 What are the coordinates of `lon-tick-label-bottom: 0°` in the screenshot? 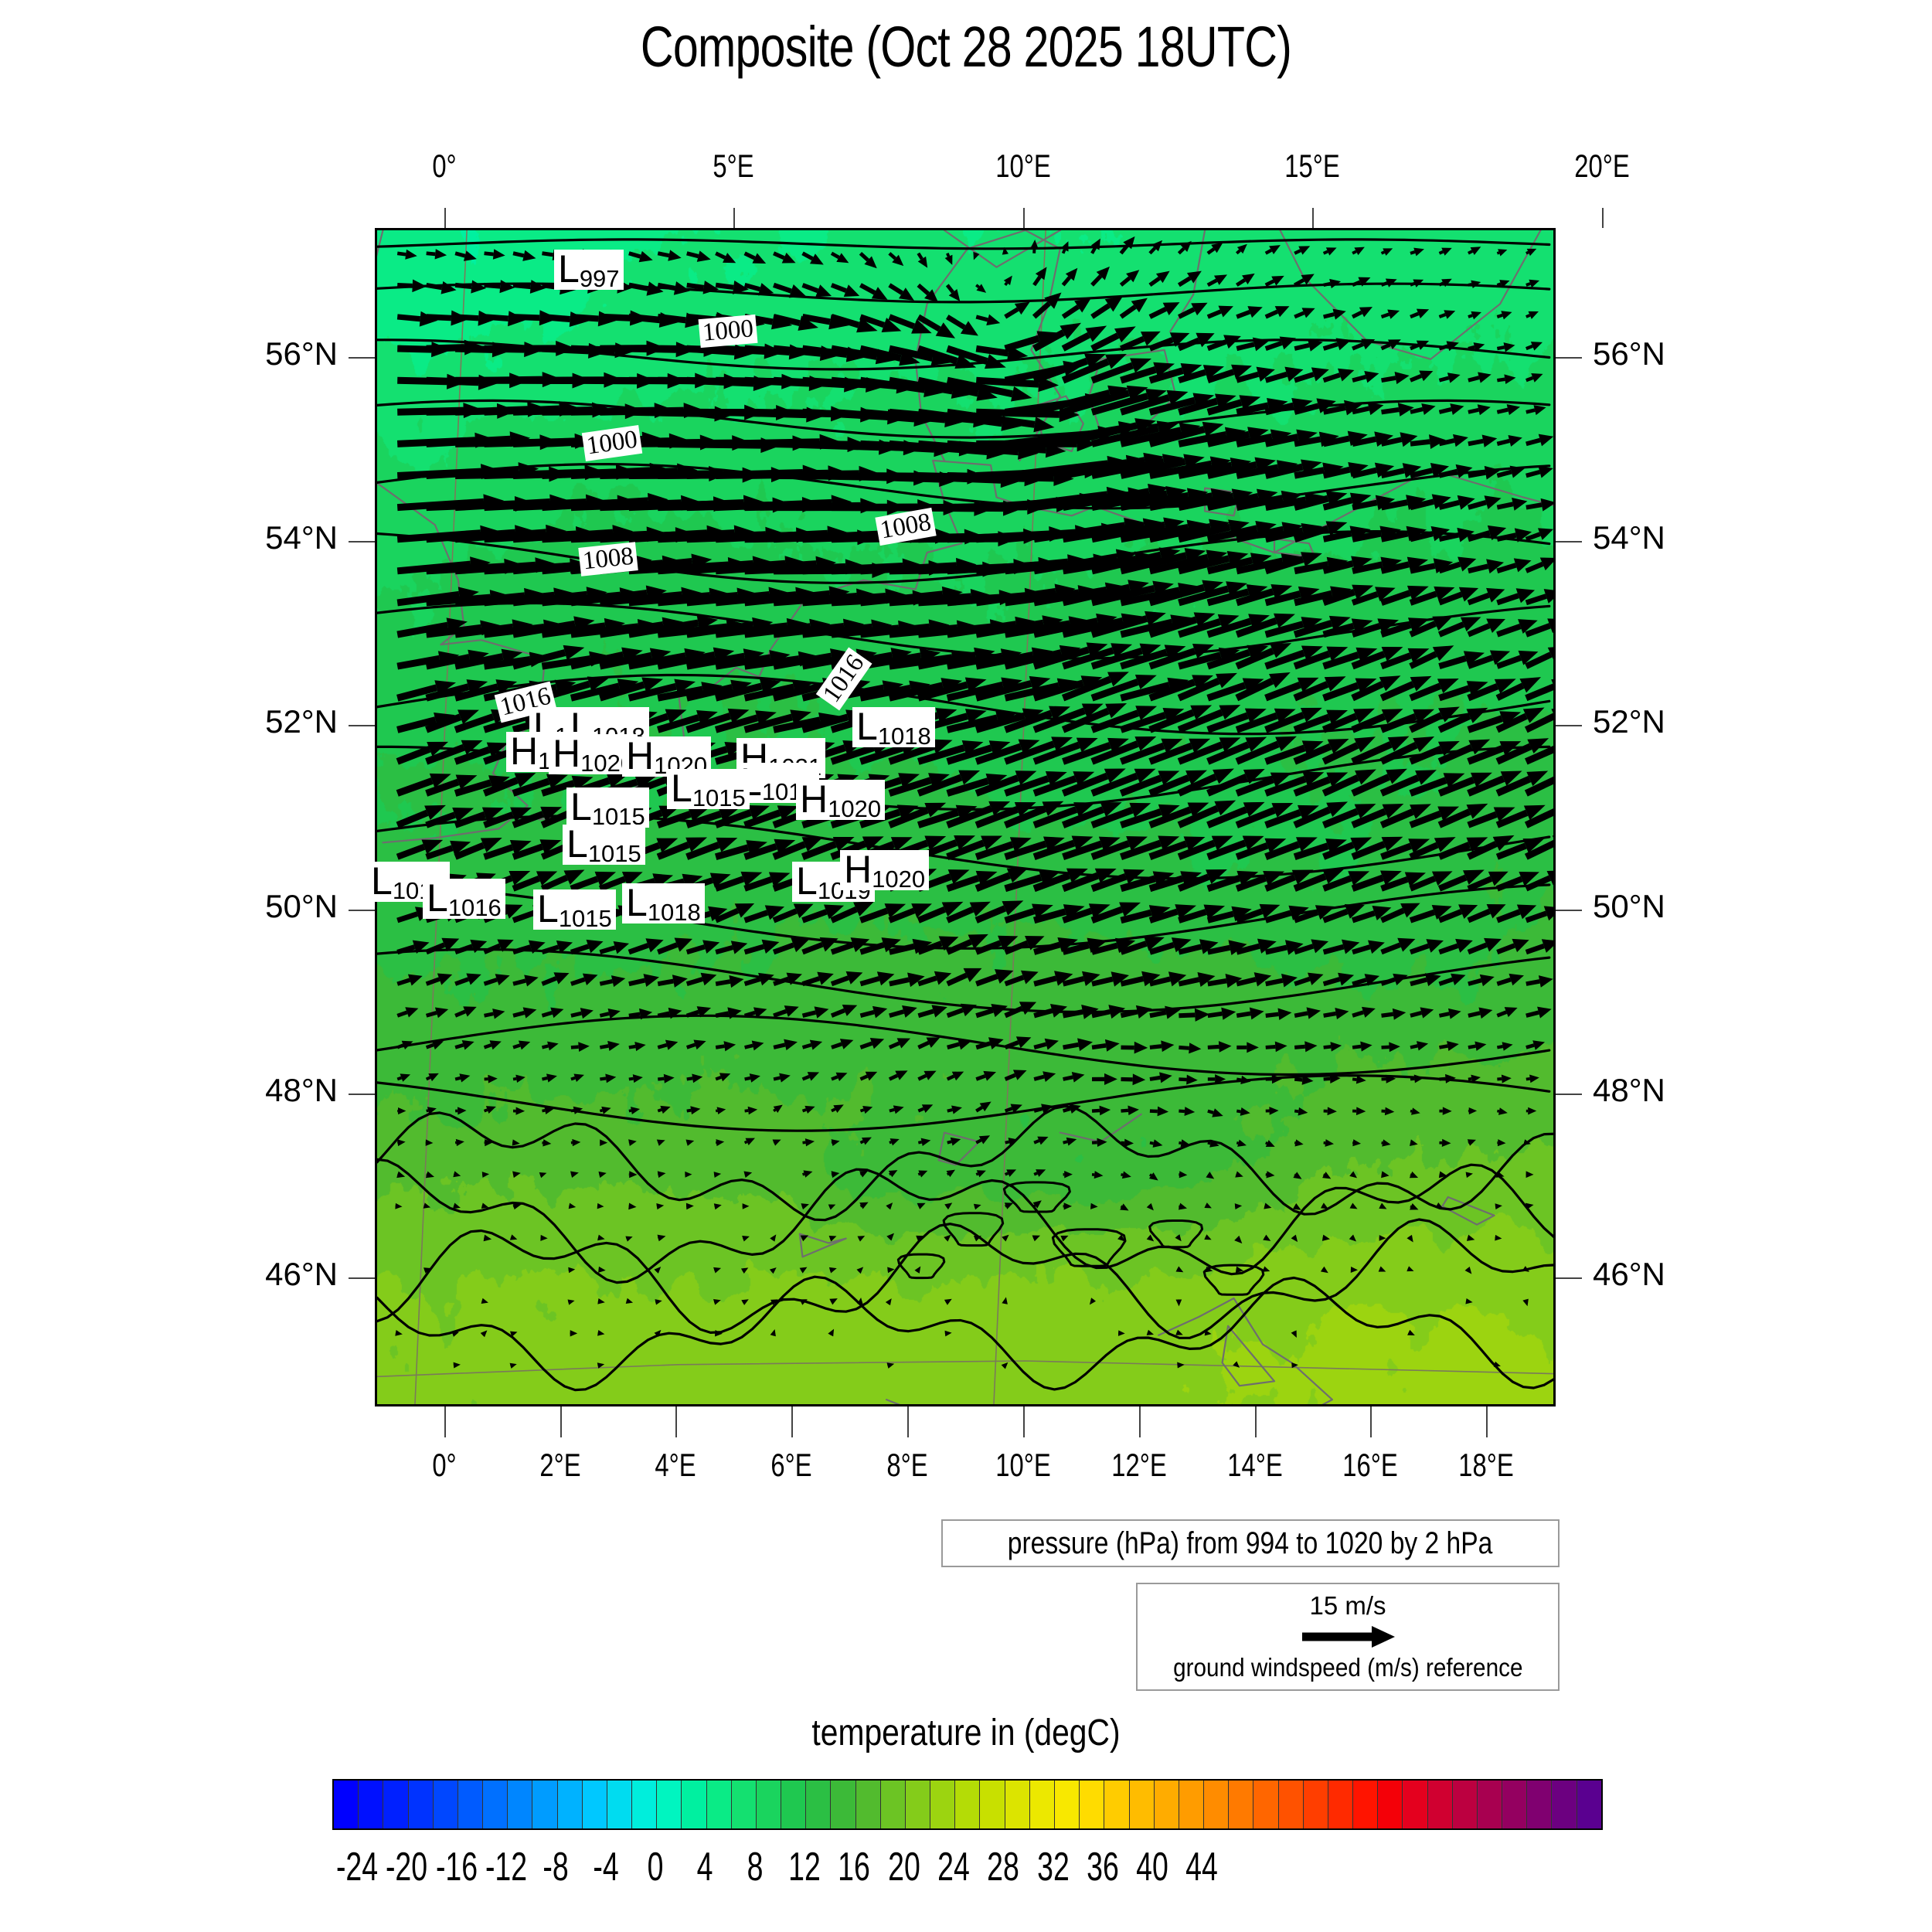 It's located at (445, 1465).